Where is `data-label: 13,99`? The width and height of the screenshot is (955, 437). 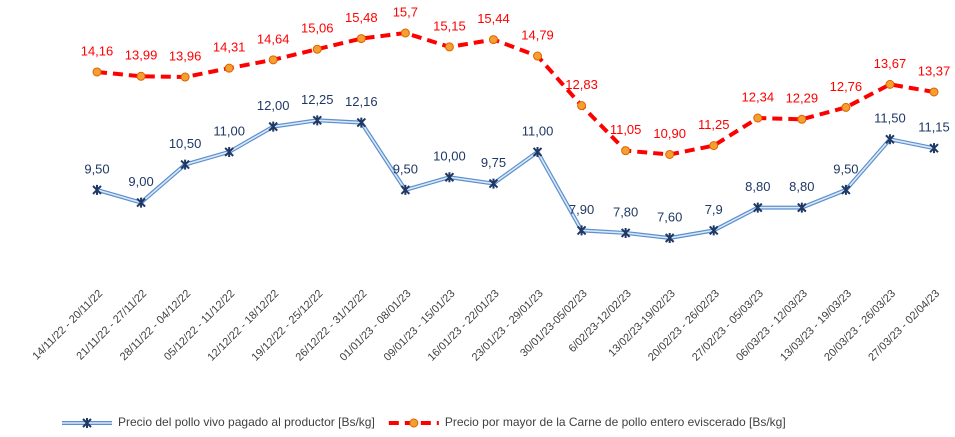
data-label: 13,99 is located at coordinates (141, 55).